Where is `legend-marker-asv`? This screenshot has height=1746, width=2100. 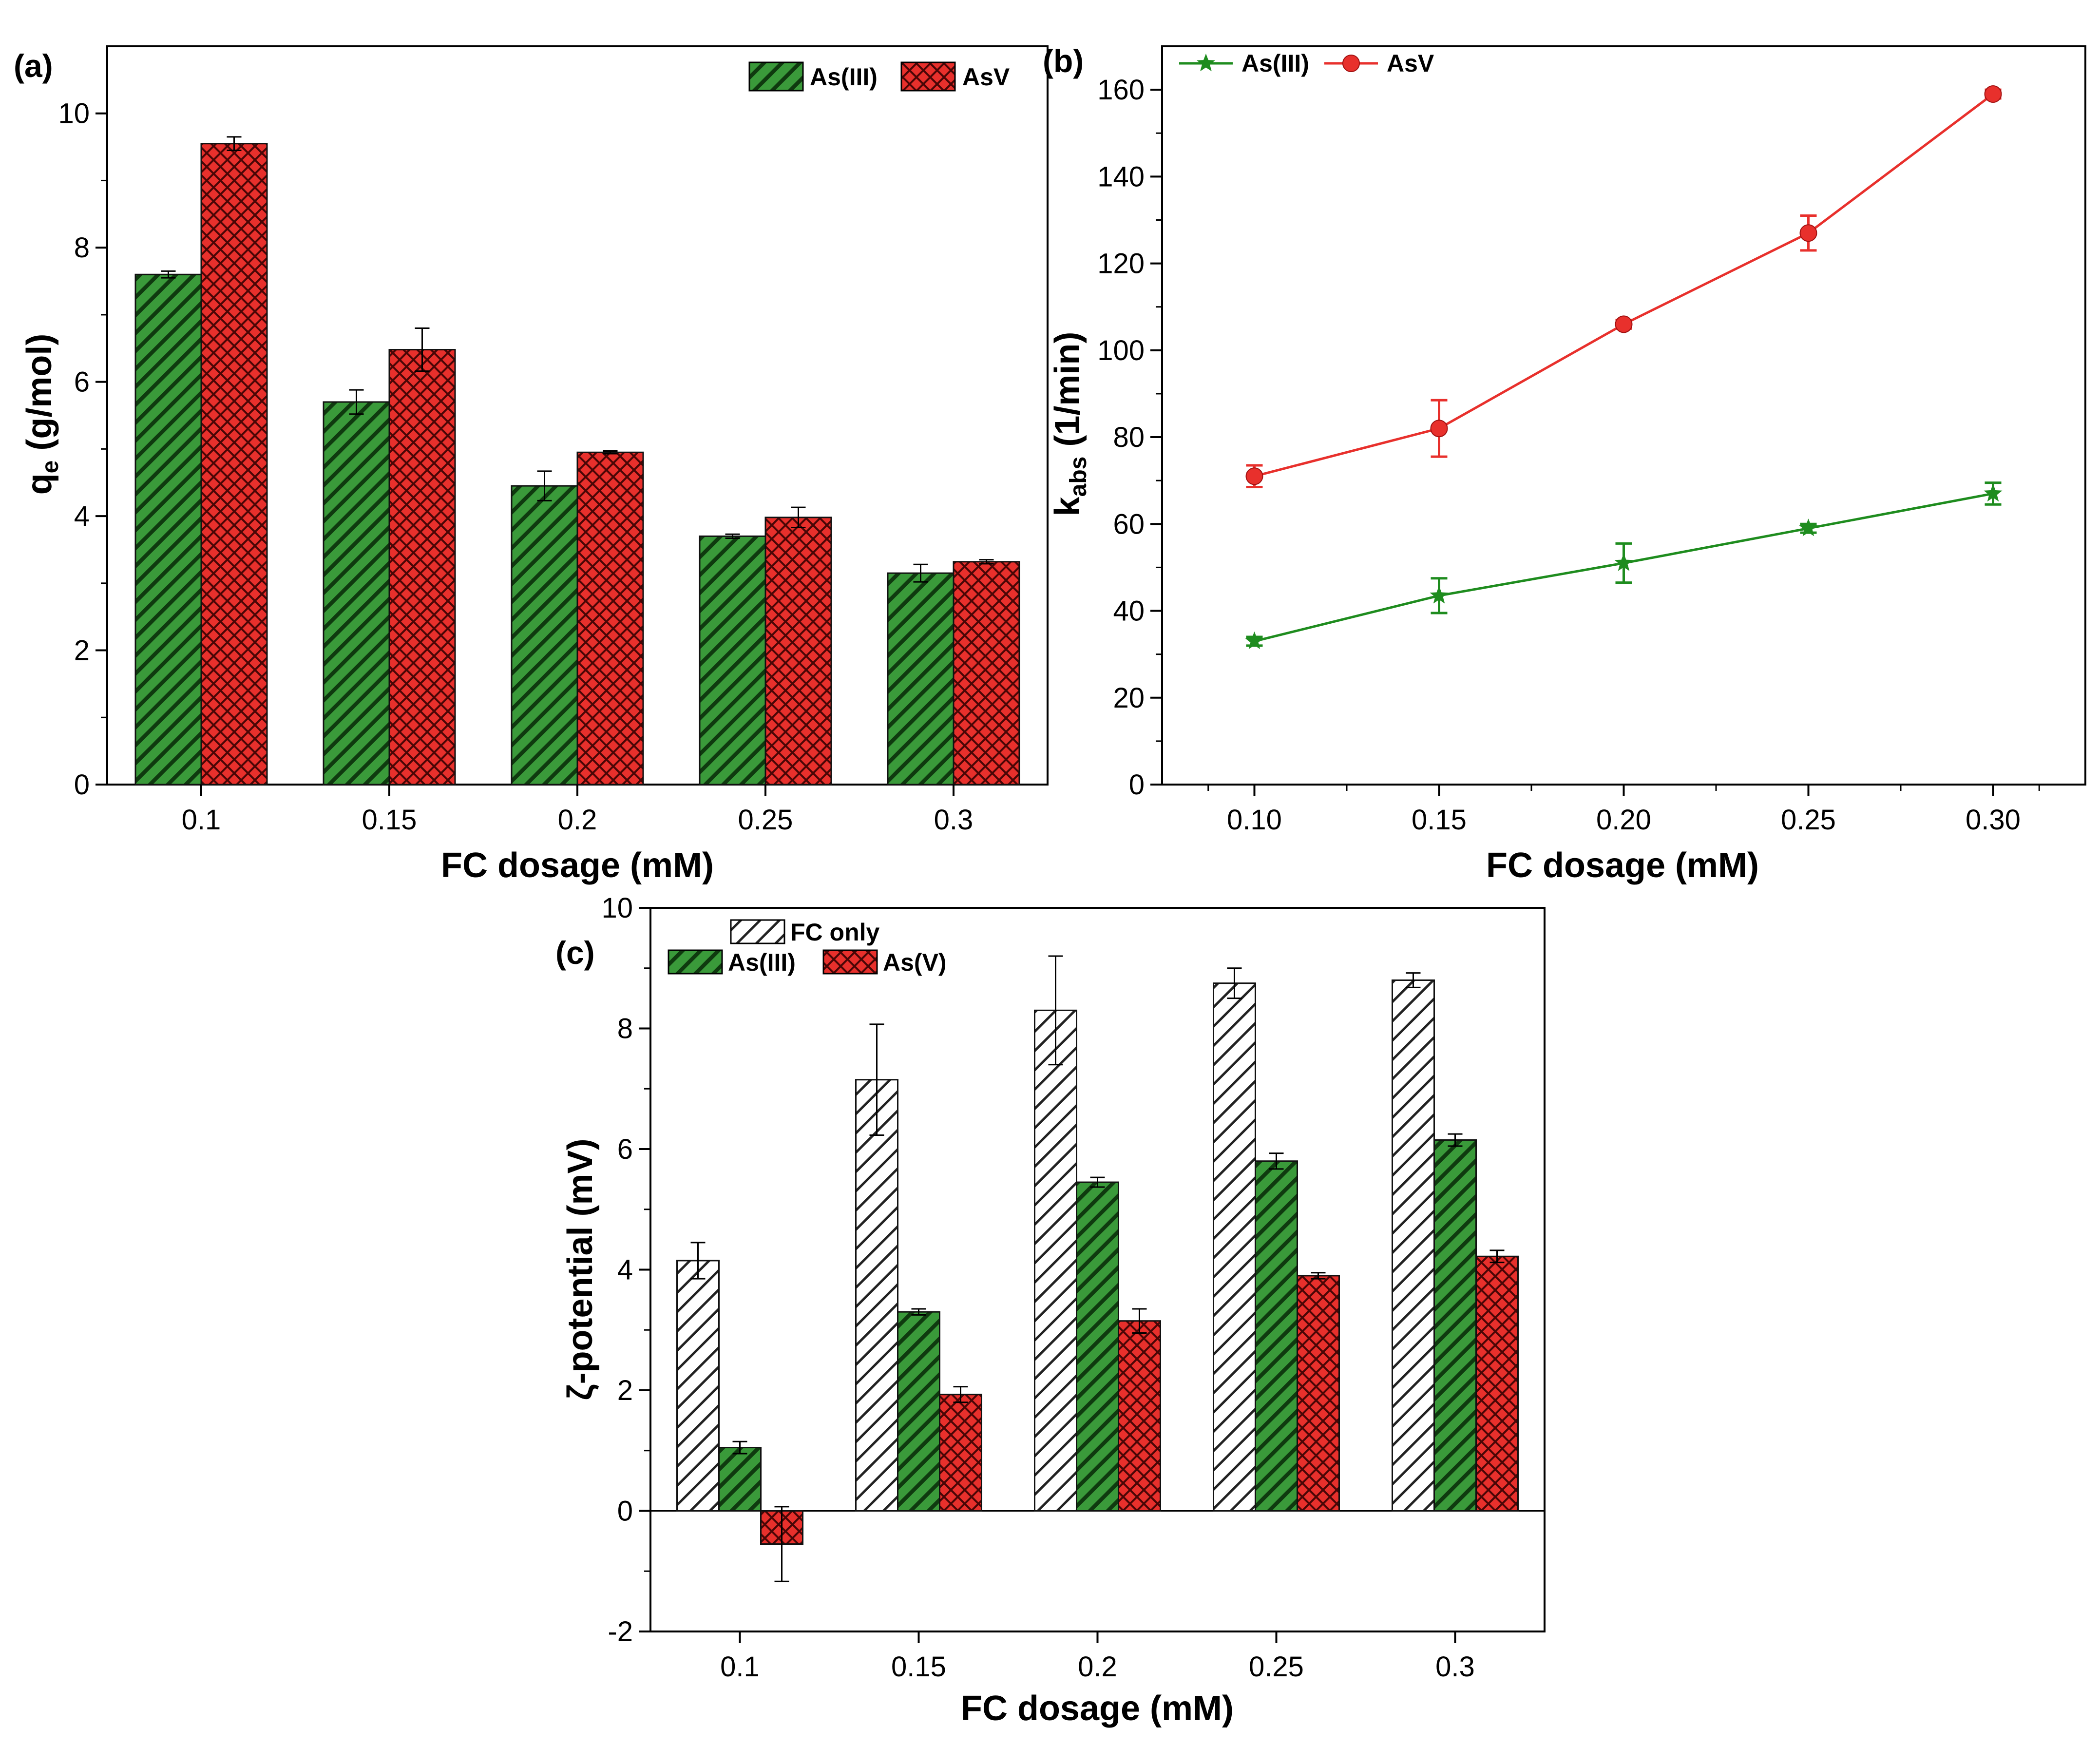 legend-marker-asv is located at coordinates (1351, 63).